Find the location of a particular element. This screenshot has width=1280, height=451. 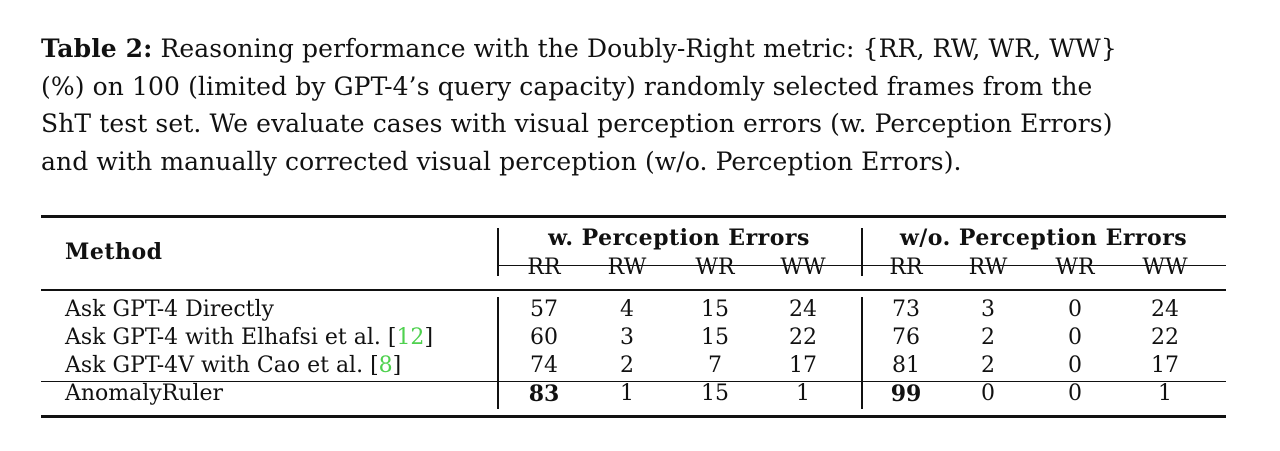

table-cell: 99 is located at coordinates (906, 394).